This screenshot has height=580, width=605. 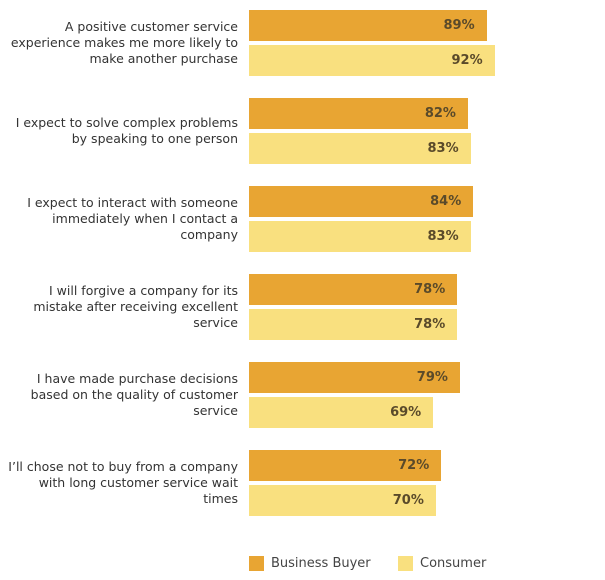 I want to click on value-label: 72%, so click(x=414, y=465).